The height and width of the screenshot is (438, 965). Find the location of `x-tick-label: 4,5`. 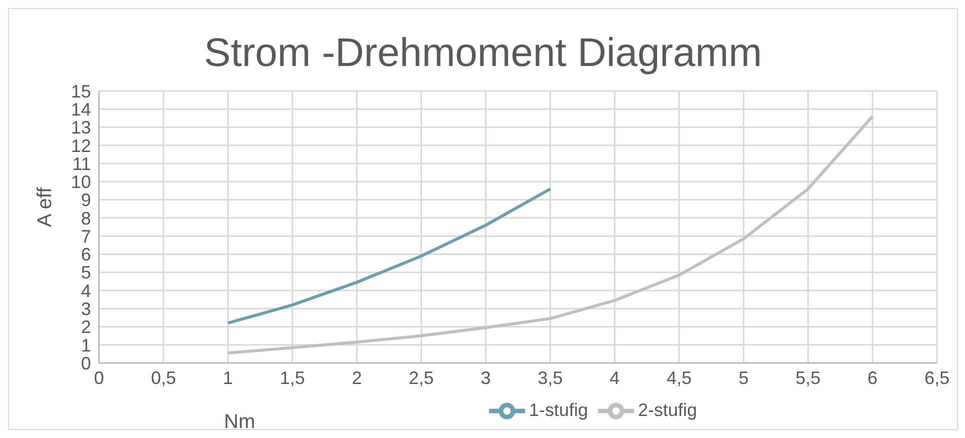

x-tick-label: 4,5 is located at coordinates (679, 378).